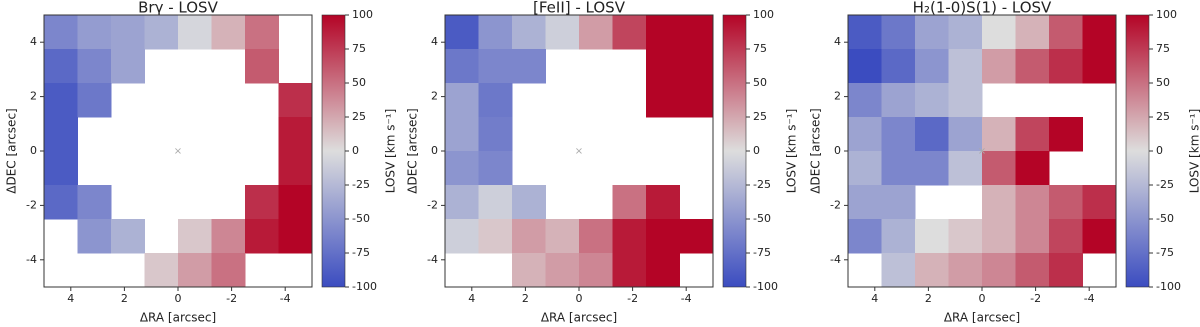  What do you see at coordinates (1165, 252) in the screenshot?
I see `cbar-tick-label: -75` at bounding box center [1165, 252].